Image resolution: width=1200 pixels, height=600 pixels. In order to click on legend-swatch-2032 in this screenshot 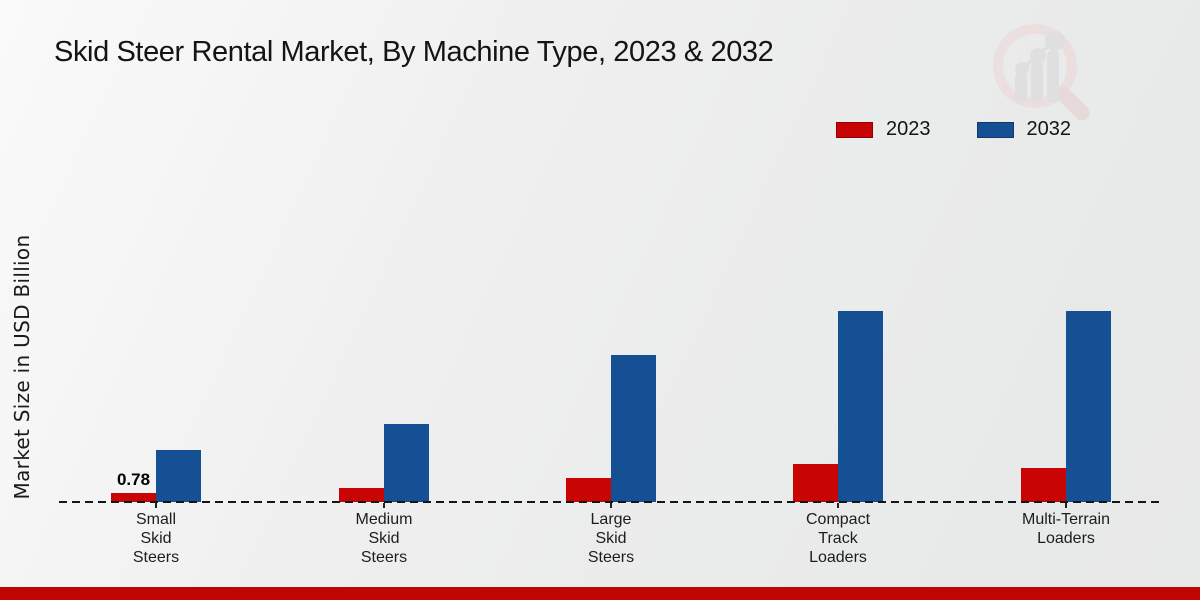, I will do `click(995, 129)`.